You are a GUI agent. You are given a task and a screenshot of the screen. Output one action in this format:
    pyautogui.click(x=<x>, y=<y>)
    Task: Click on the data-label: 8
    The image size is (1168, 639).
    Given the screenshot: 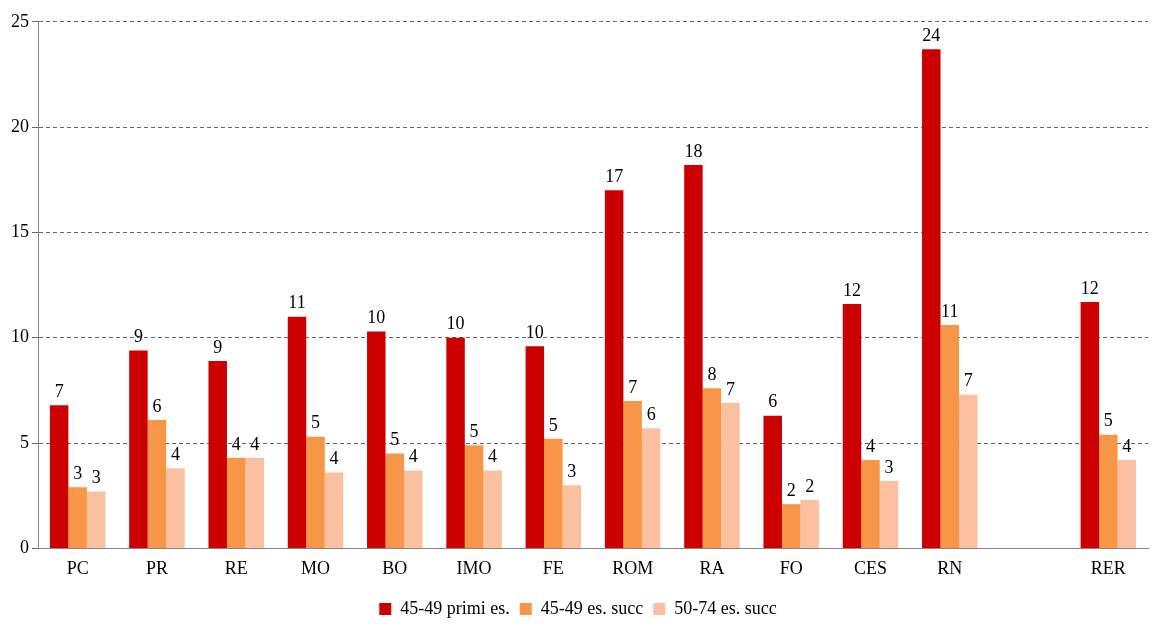 What is the action you would take?
    pyautogui.click(x=712, y=374)
    